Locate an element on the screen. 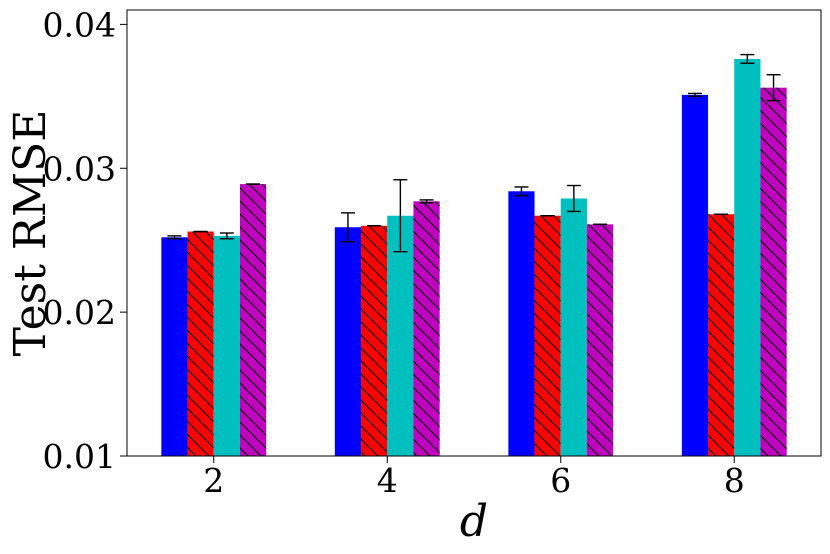 This screenshot has height=554, width=830. x-tick-label: 2 is located at coordinates (213, 480).